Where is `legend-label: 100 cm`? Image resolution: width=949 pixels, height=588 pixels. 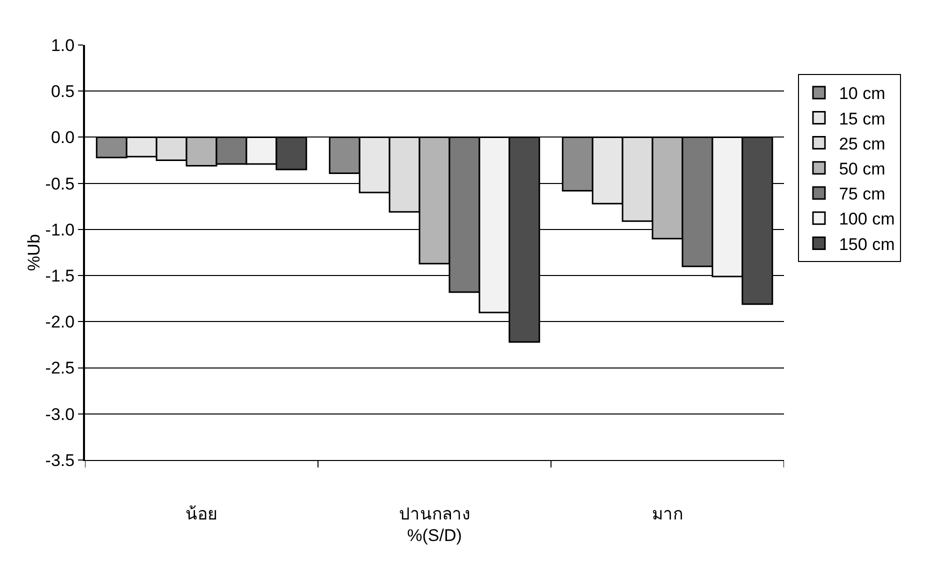
legend-label: 100 cm is located at coordinates (866, 219).